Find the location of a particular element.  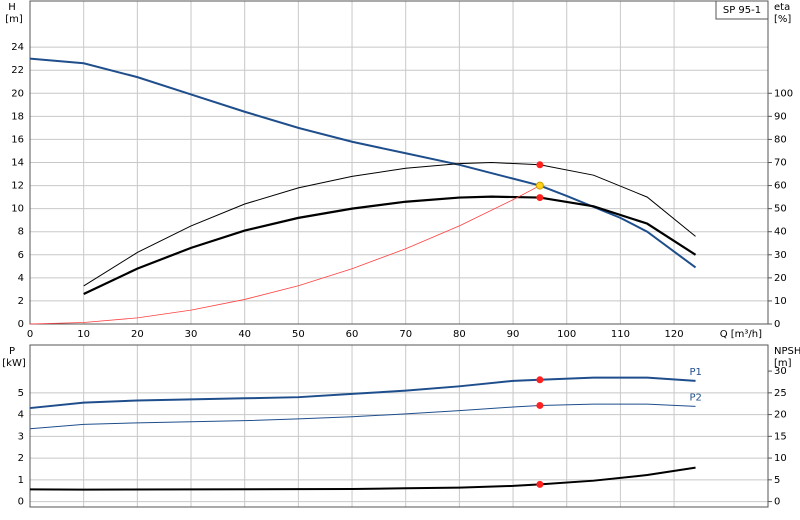

y-tick-label: 6 is located at coordinates (21, 255).